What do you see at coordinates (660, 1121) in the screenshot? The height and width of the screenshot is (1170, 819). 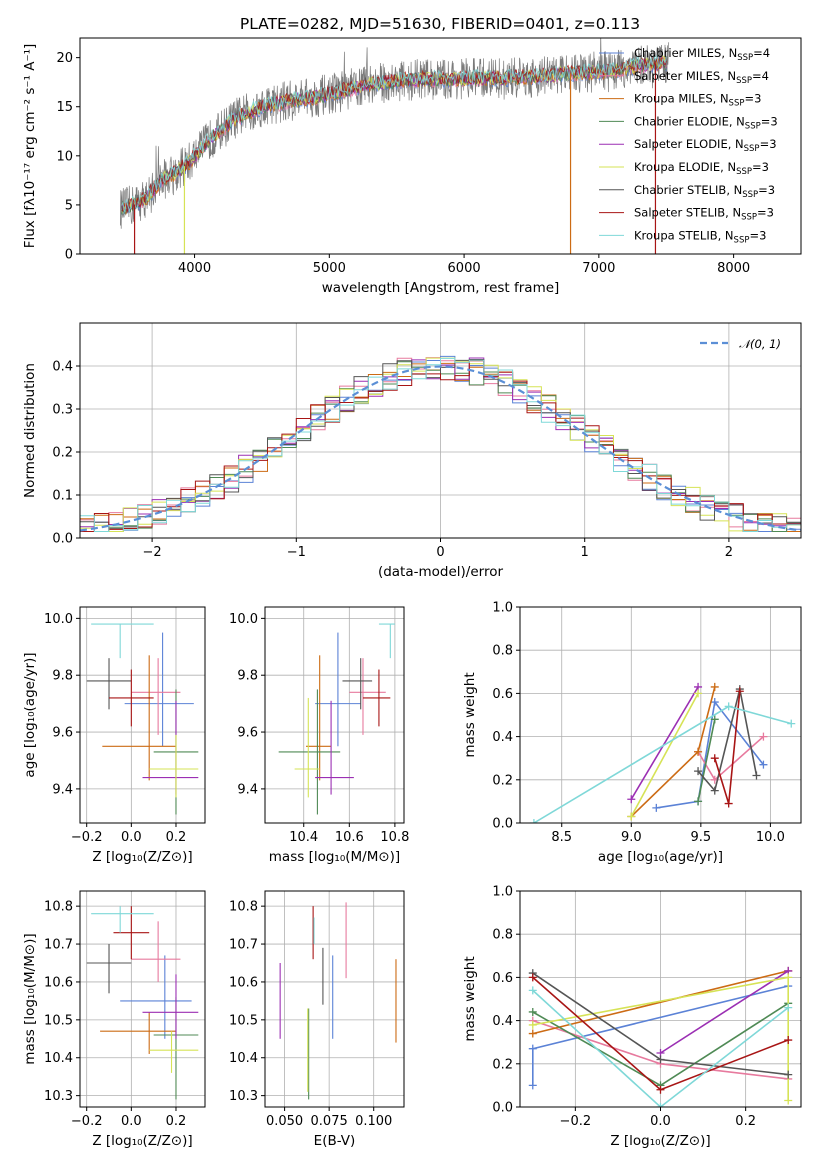 I see `x-tick-label: 0.0` at bounding box center [660, 1121].